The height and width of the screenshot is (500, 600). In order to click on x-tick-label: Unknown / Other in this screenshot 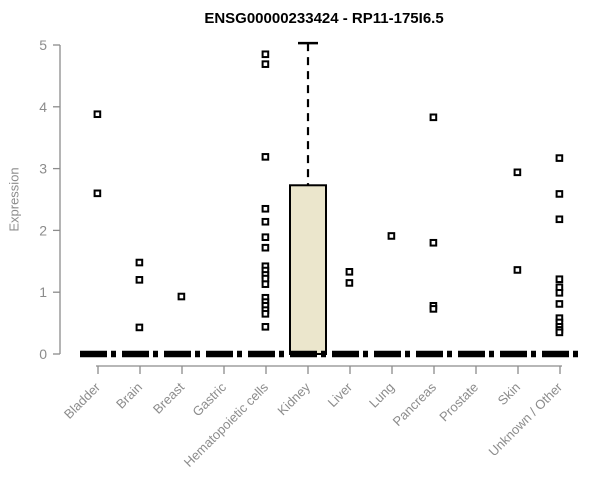, I will do `click(526, 419)`.